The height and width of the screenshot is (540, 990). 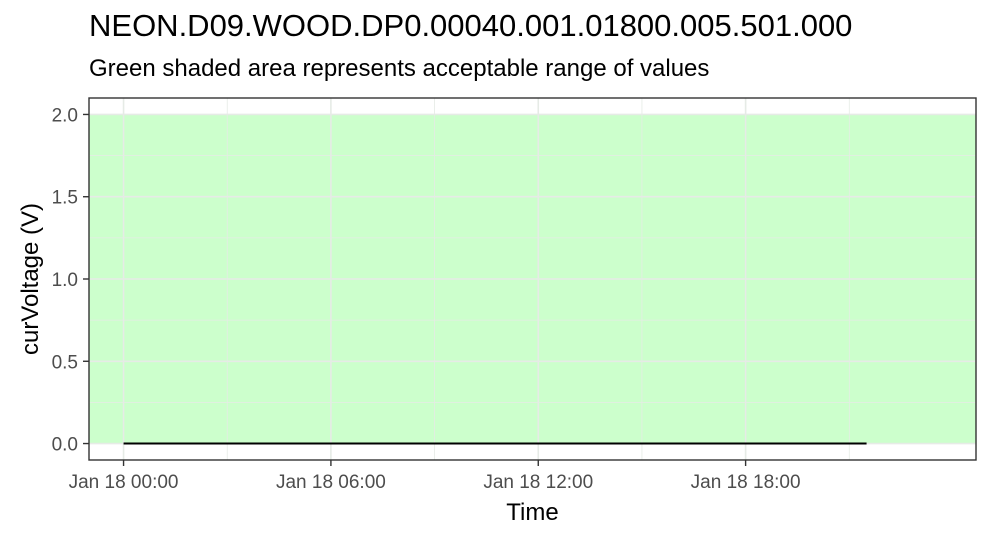 I want to click on y-tick-label: 1.5, so click(x=65, y=198).